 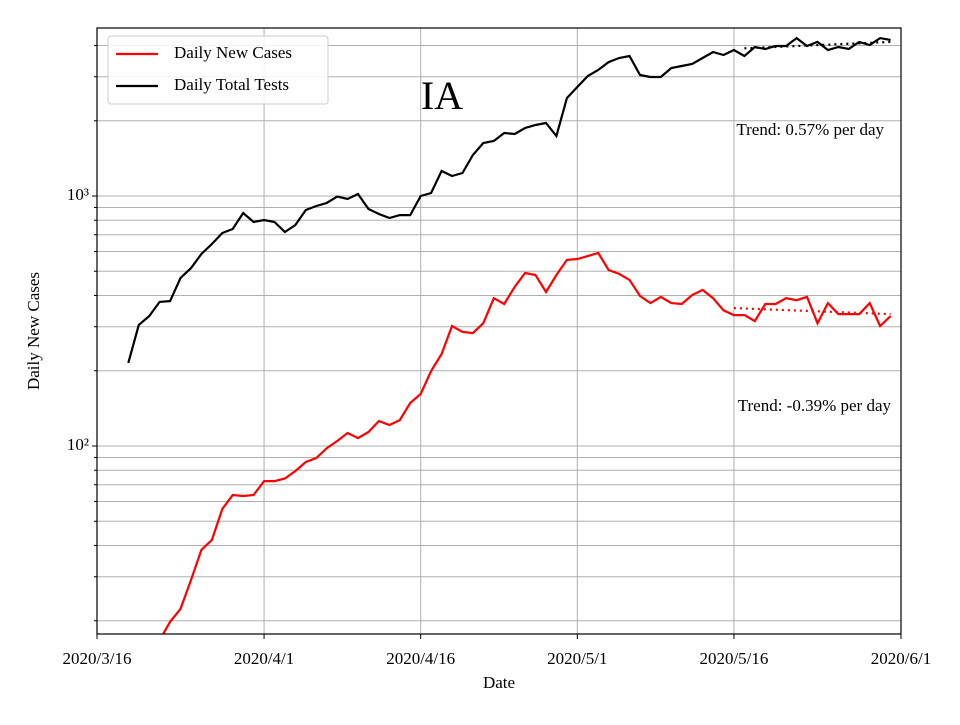 I want to click on trend-annotation: Trend: -0.39% per day, so click(x=815, y=405).